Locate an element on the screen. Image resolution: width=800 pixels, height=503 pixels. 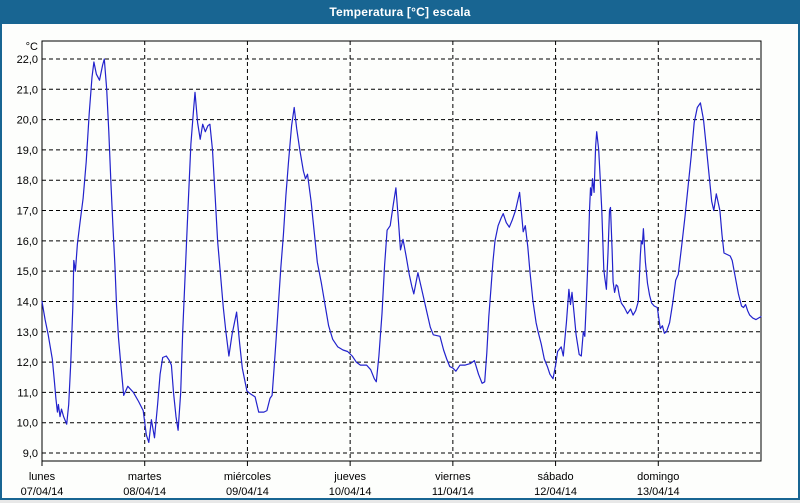
y-tick-label: 10,0 is located at coordinates (27, 424).